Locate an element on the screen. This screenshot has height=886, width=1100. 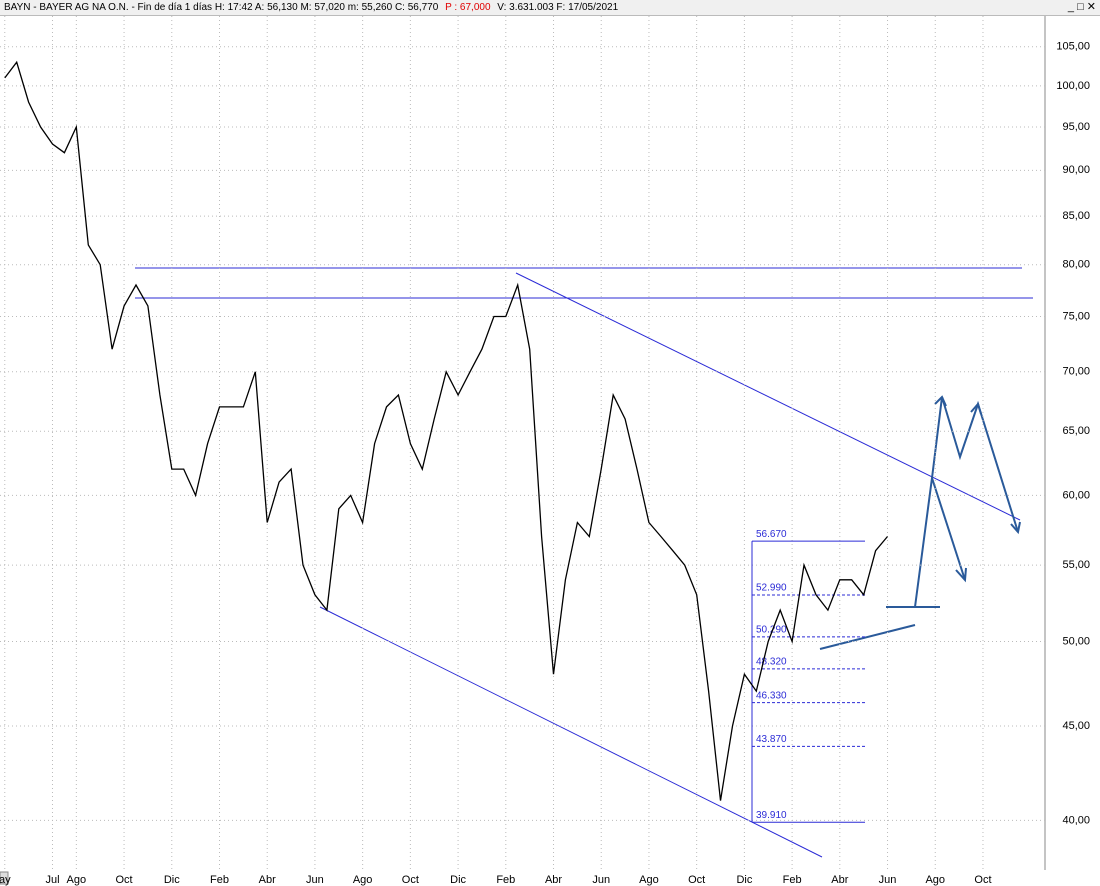
y-tick-label: 90,00 is located at coordinates (1076, 170).